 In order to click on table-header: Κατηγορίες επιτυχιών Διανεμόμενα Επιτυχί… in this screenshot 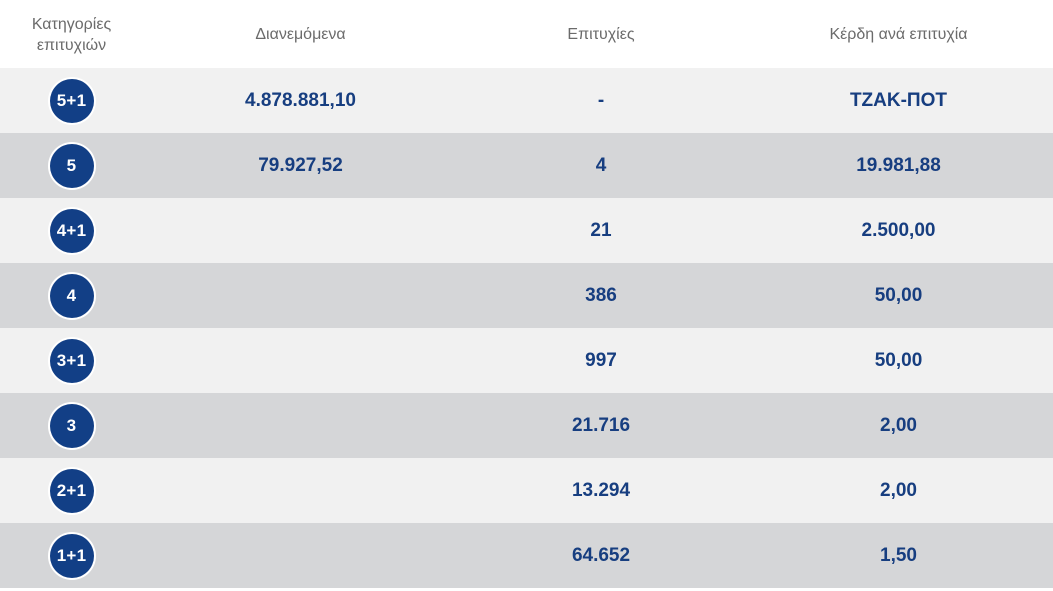, I will do `click(526, 34)`.